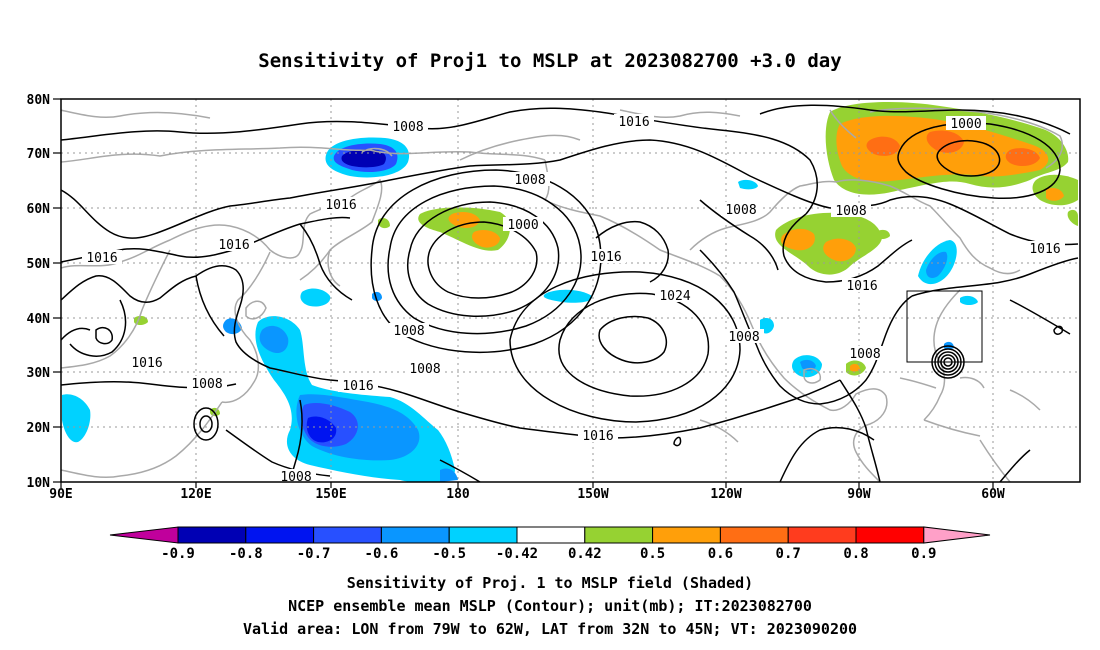 The height and width of the screenshot is (650, 1100). What do you see at coordinates (855, 554) in the screenshot?
I see `colorbar-tick-label: 0.8` at bounding box center [855, 554].